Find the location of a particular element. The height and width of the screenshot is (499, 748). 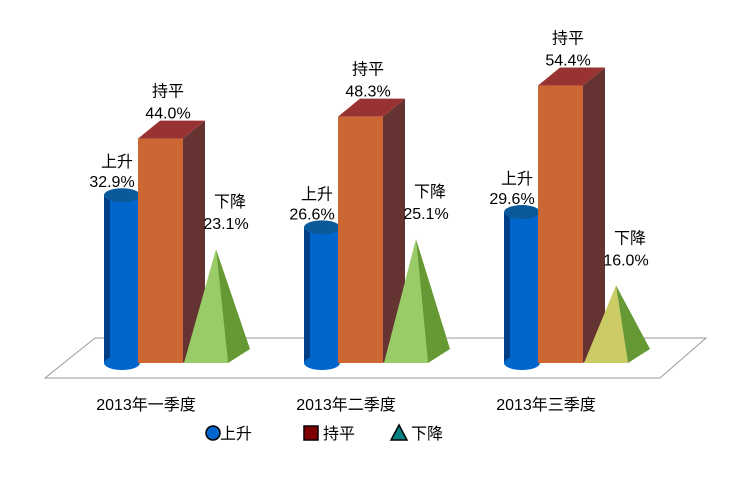

data-label: 32.9% is located at coordinates (111, 182).